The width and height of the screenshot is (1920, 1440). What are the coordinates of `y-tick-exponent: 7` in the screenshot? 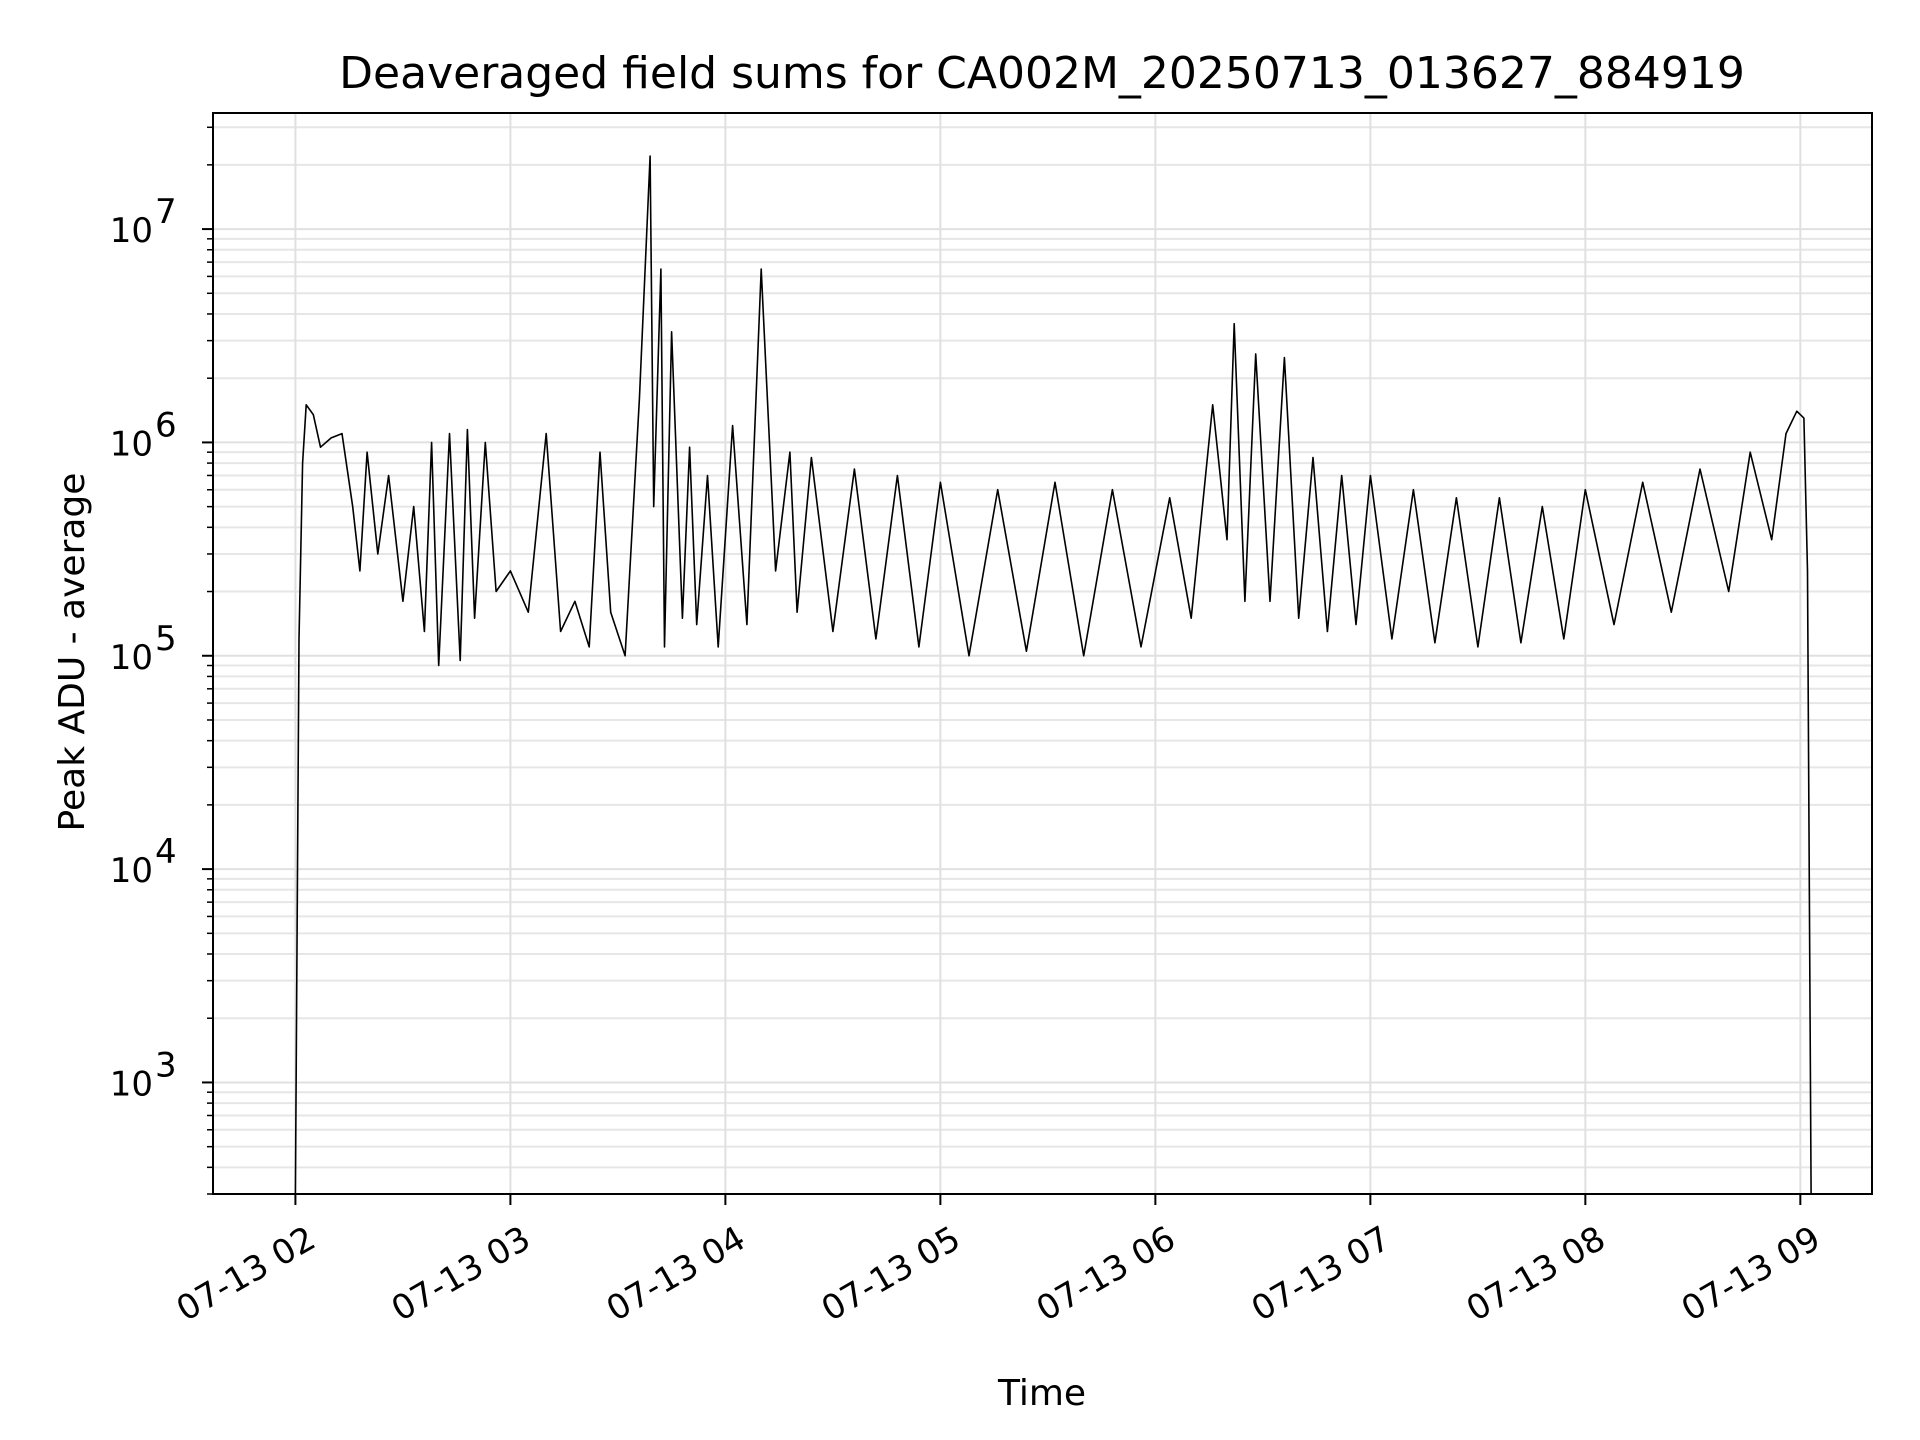 It's located at (166, 212).